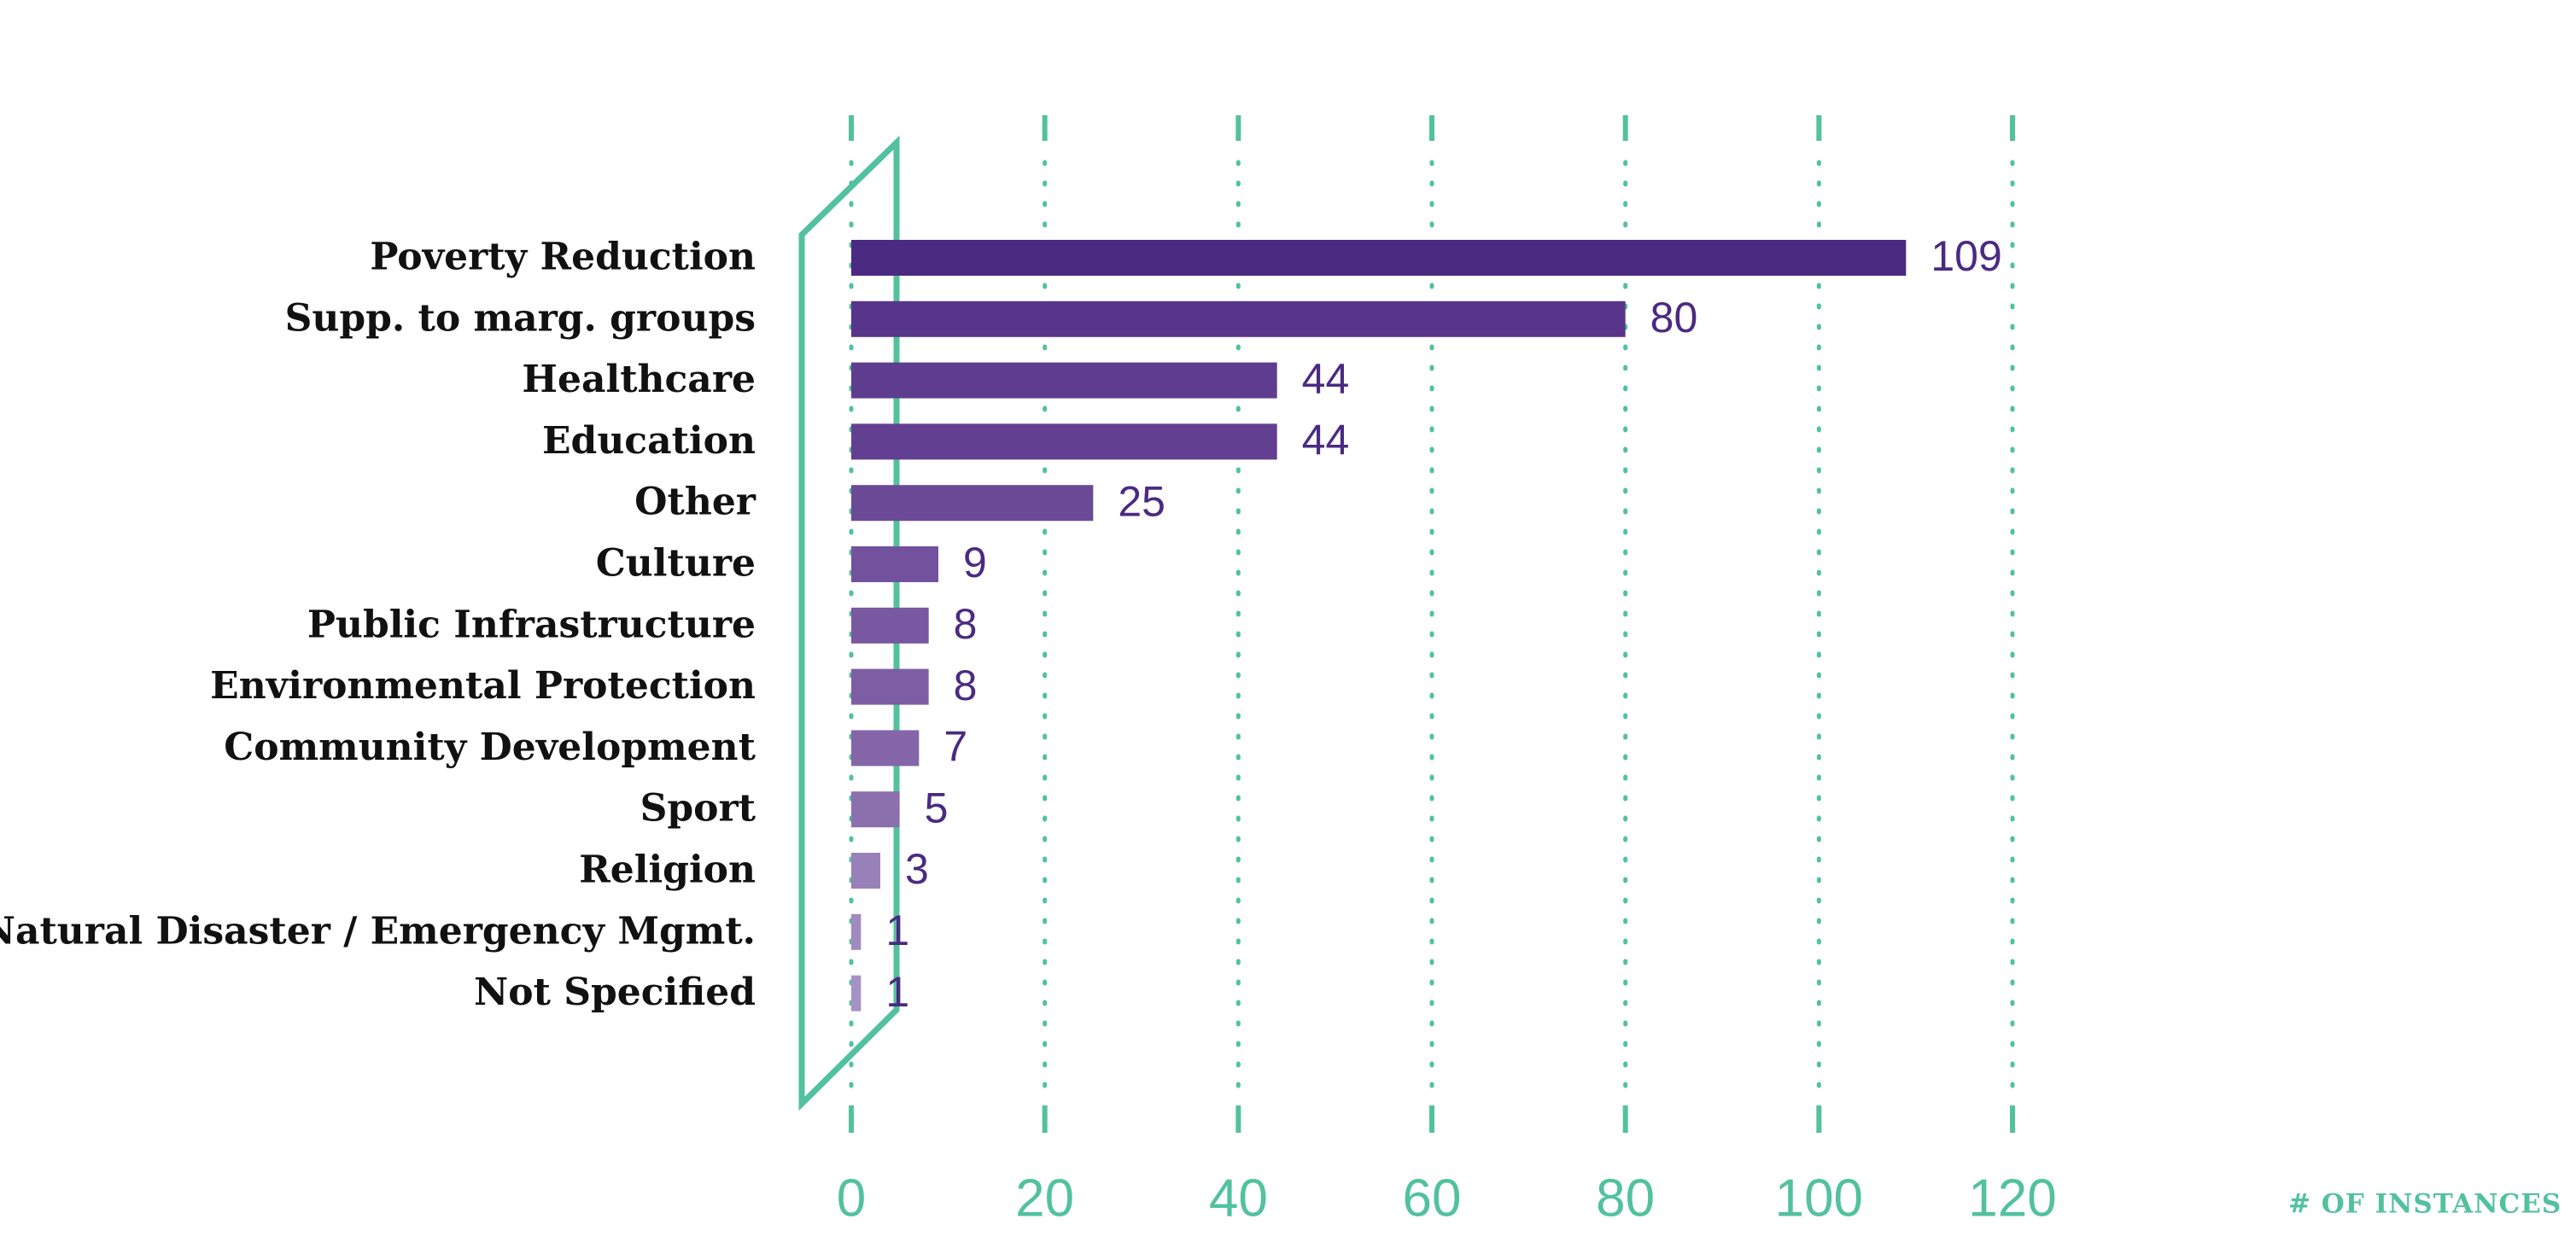 Image resolution: width=2576 pixels, height=1248 pixels. I want to click on category-label: Environmental Protection, so click(483, 686).